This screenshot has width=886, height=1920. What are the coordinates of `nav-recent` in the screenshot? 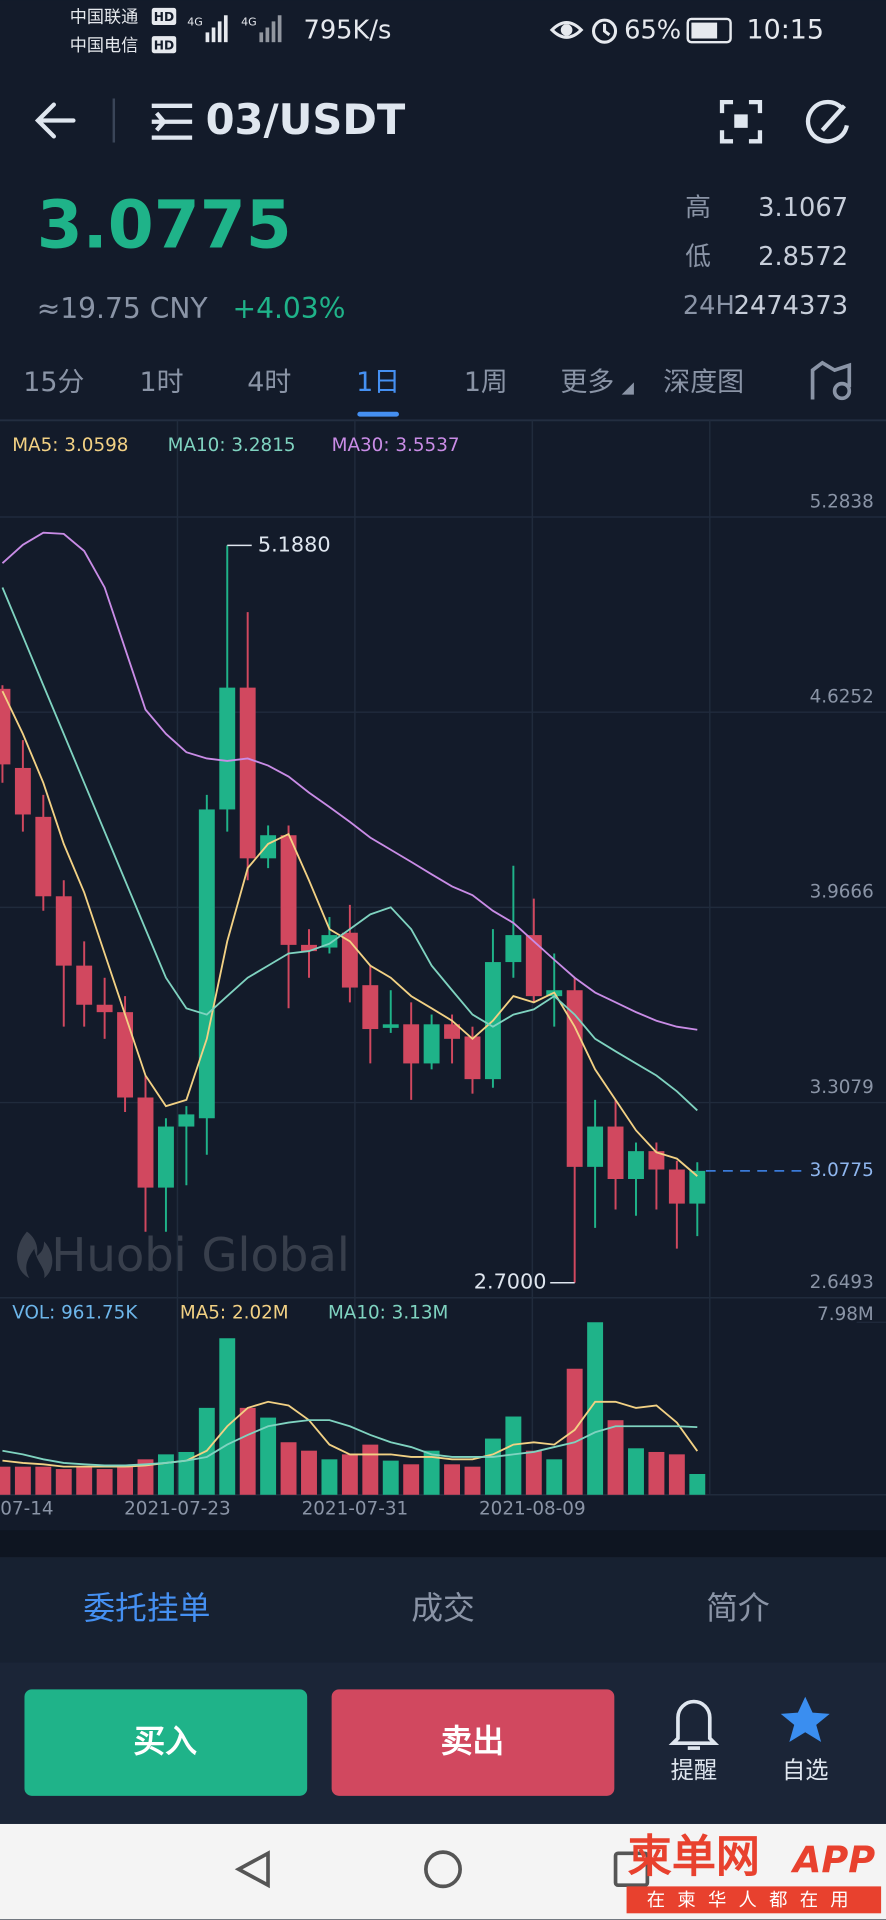 It's located at (631, 1869).